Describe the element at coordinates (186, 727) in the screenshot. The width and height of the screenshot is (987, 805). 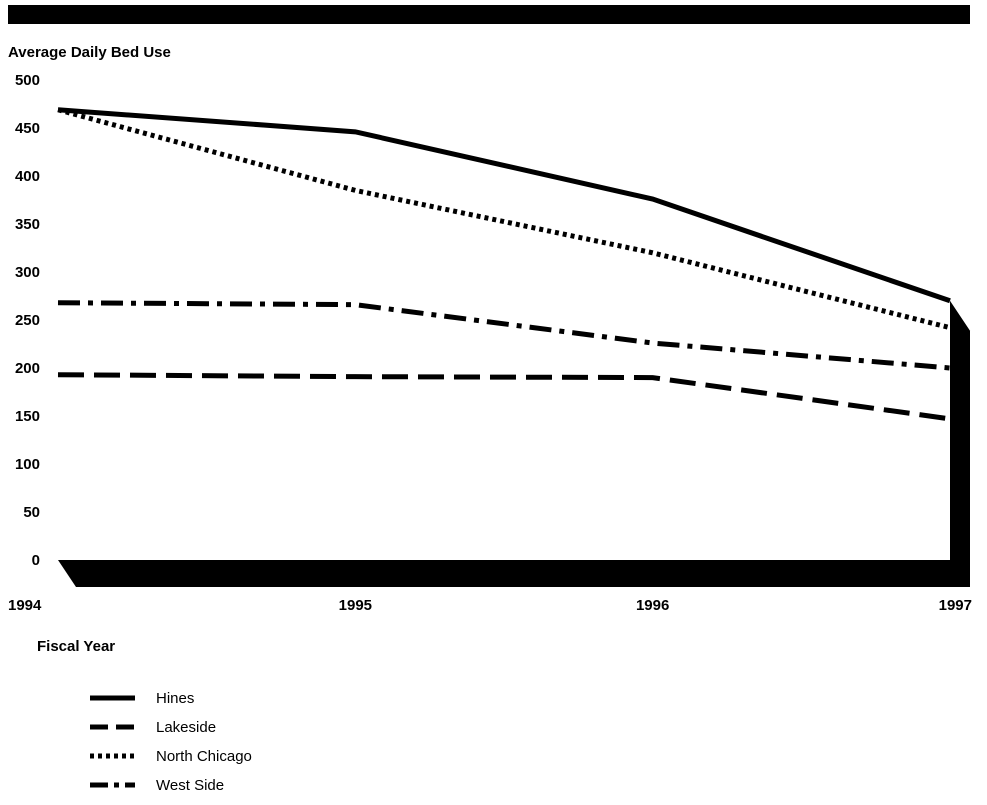
I see `legend-label: Lakeside` at that location.